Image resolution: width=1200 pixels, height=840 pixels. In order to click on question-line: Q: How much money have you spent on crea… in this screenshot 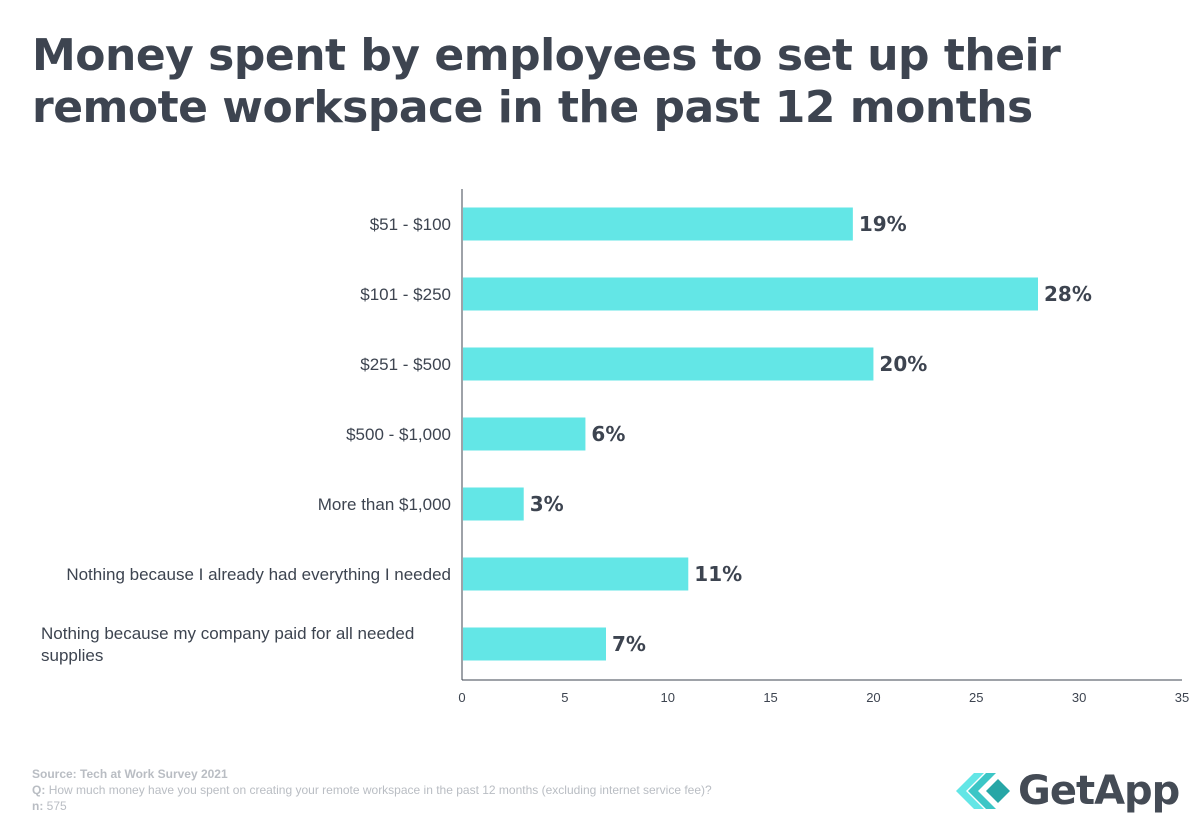, I will do `click(372, 790)`.